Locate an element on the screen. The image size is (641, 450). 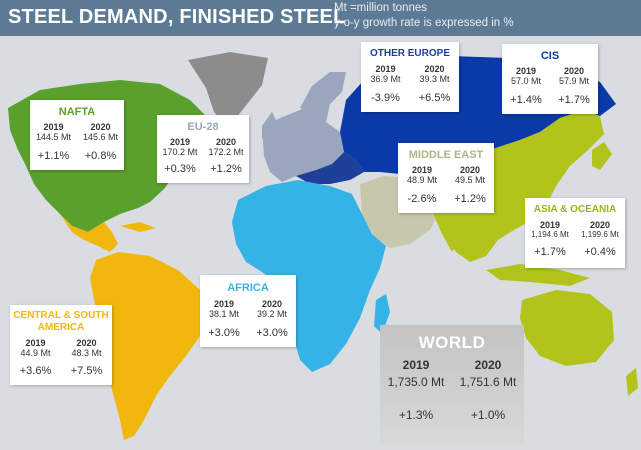
scandinavia-shape is located at coordinates (323, 91).